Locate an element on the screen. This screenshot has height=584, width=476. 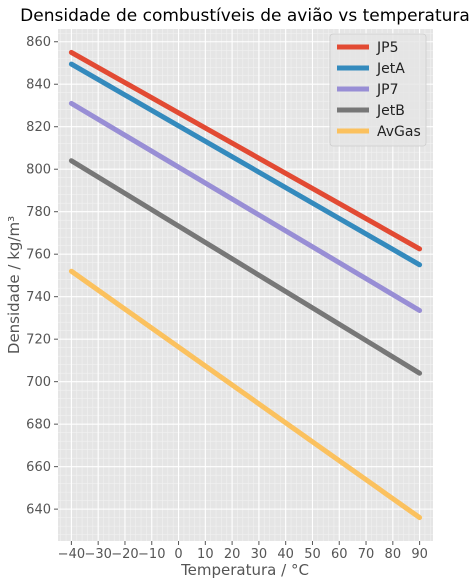
y-tick-label: 740 is located at coordinates (38, 297).